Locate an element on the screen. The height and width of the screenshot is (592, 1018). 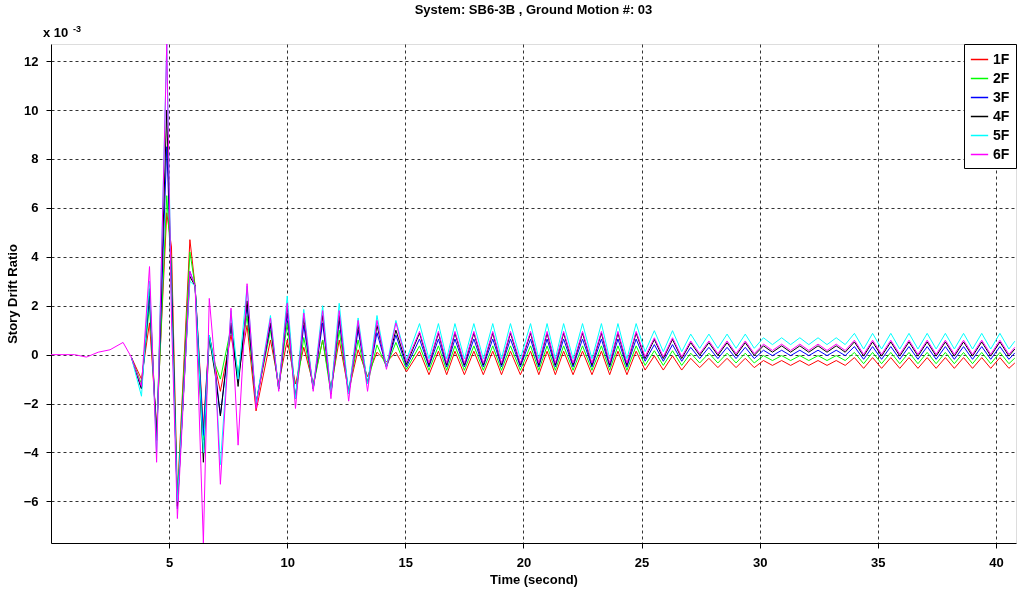
x-tick-label: 30 is located at coordinates (760, 562).